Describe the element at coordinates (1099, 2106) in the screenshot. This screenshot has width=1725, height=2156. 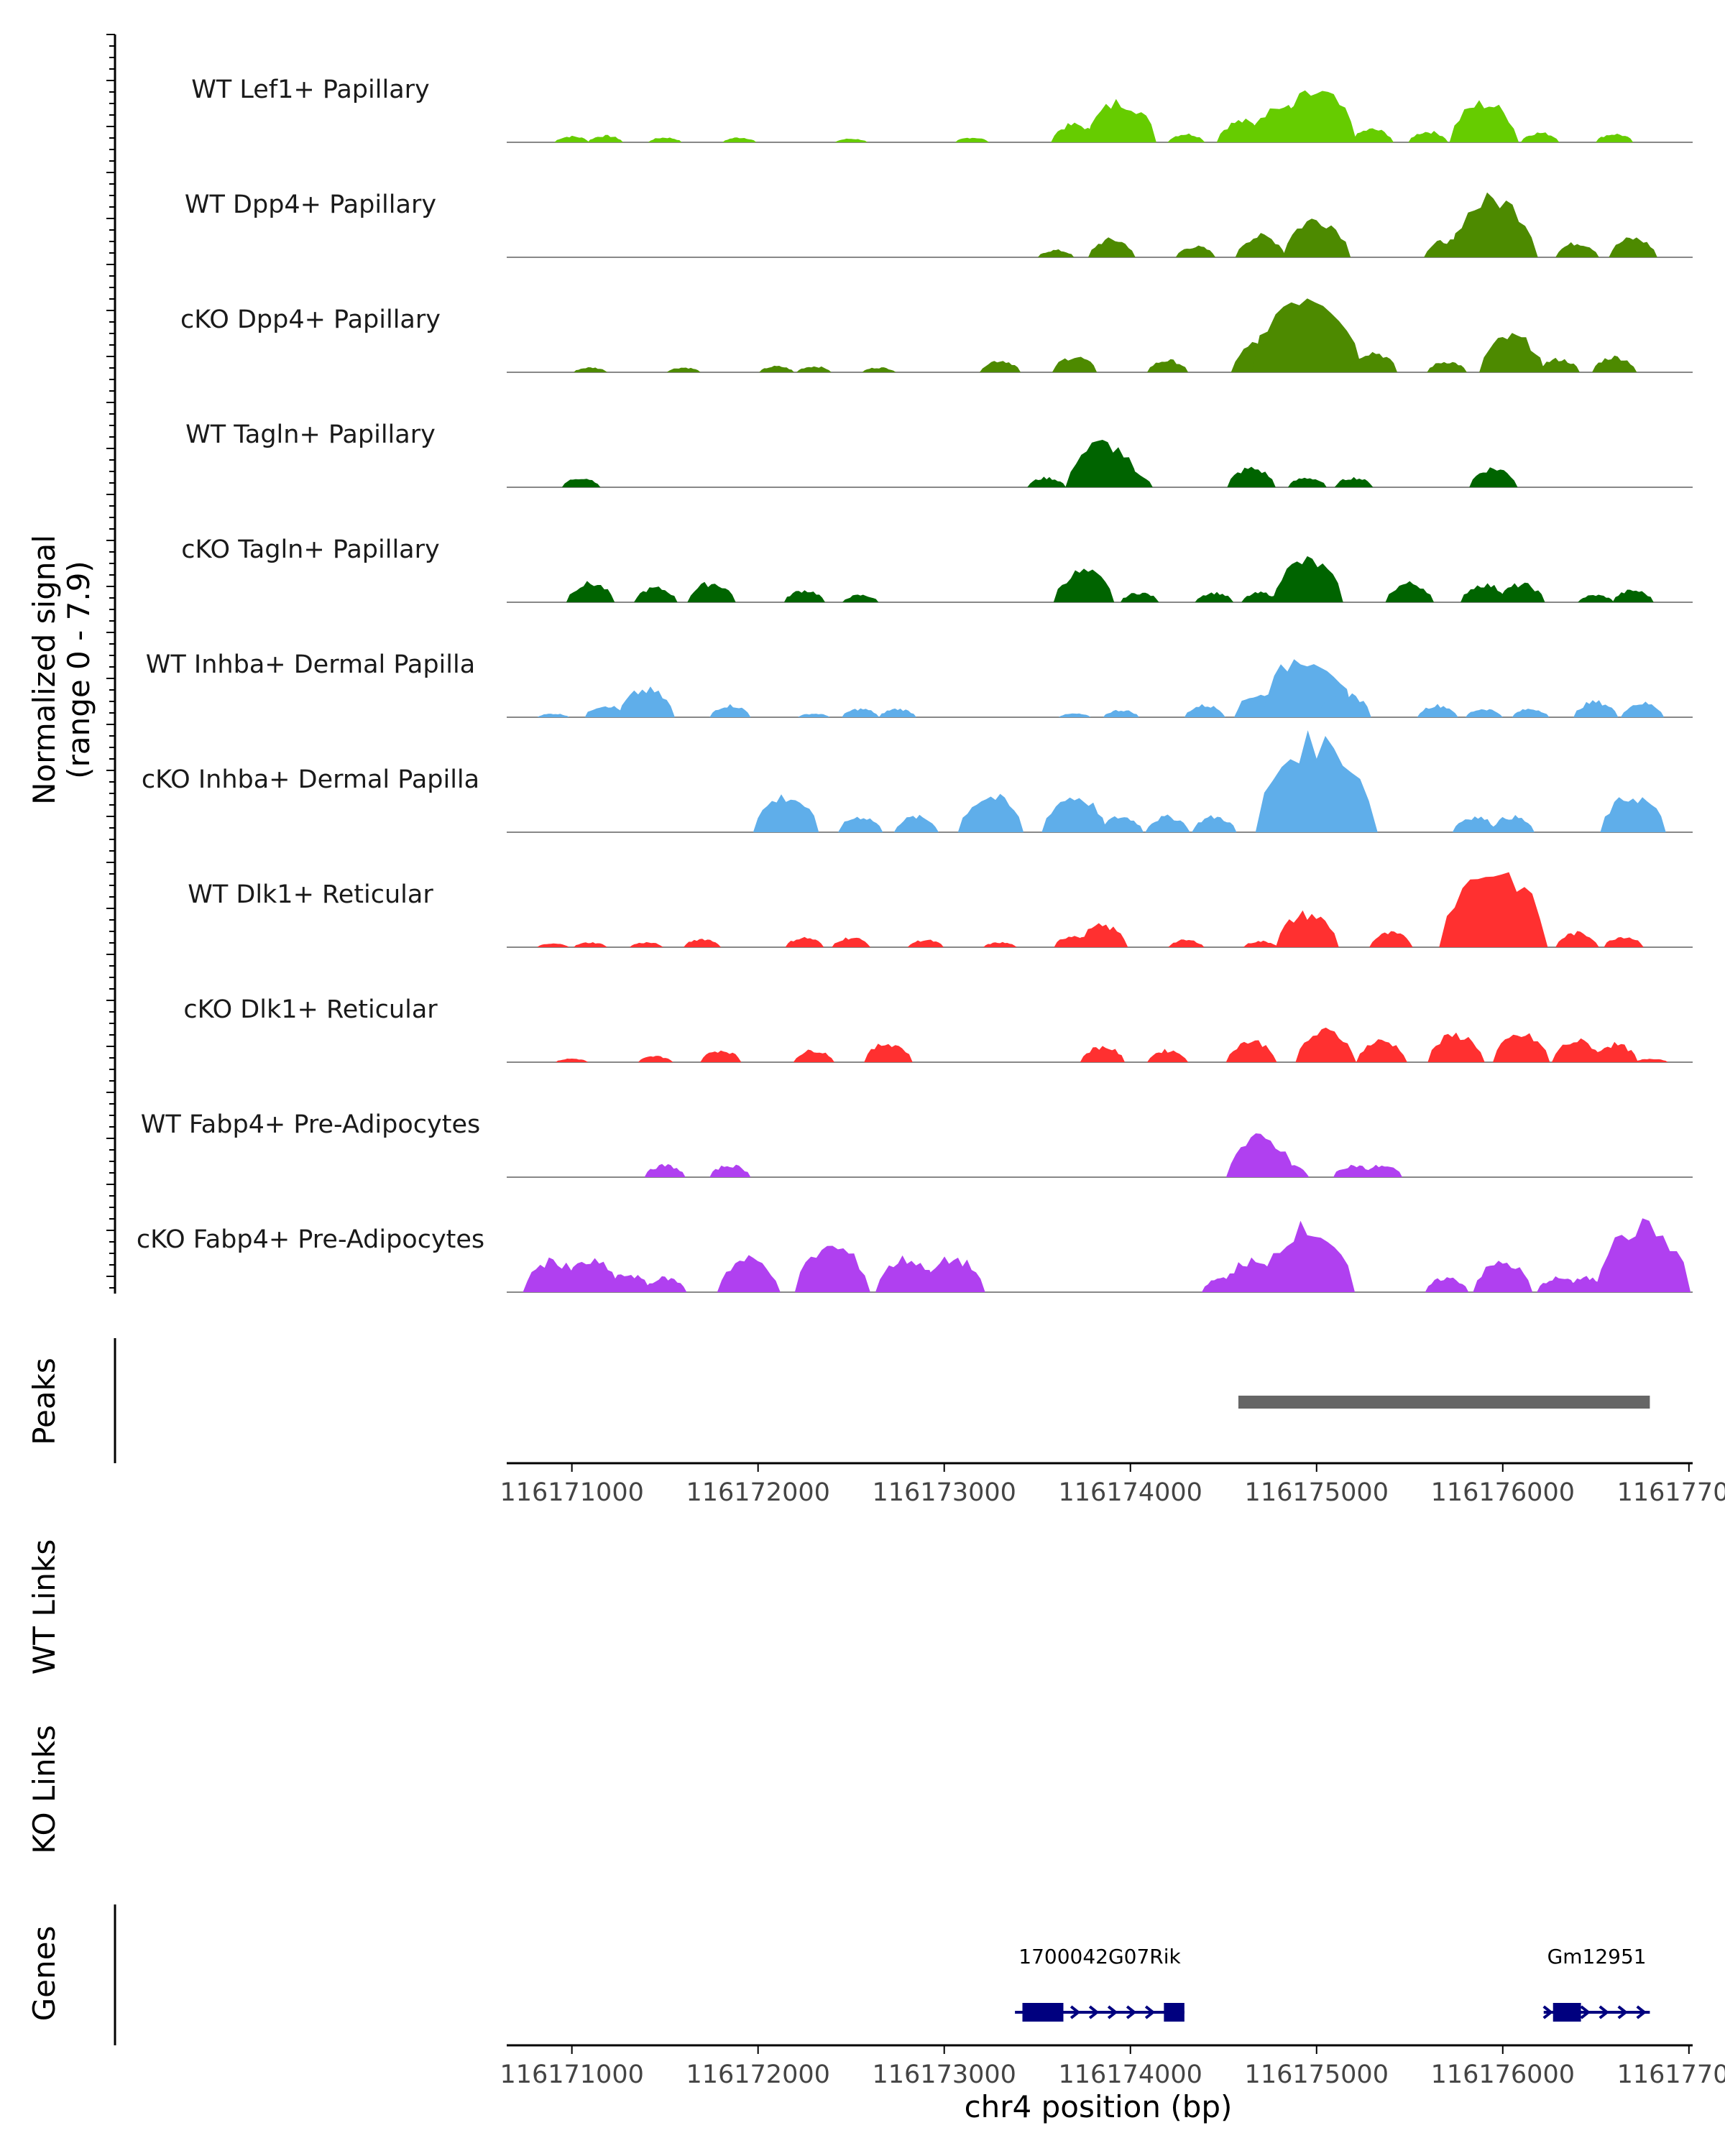
I see `x-axis-title: chr4 position (bp)` at that location.